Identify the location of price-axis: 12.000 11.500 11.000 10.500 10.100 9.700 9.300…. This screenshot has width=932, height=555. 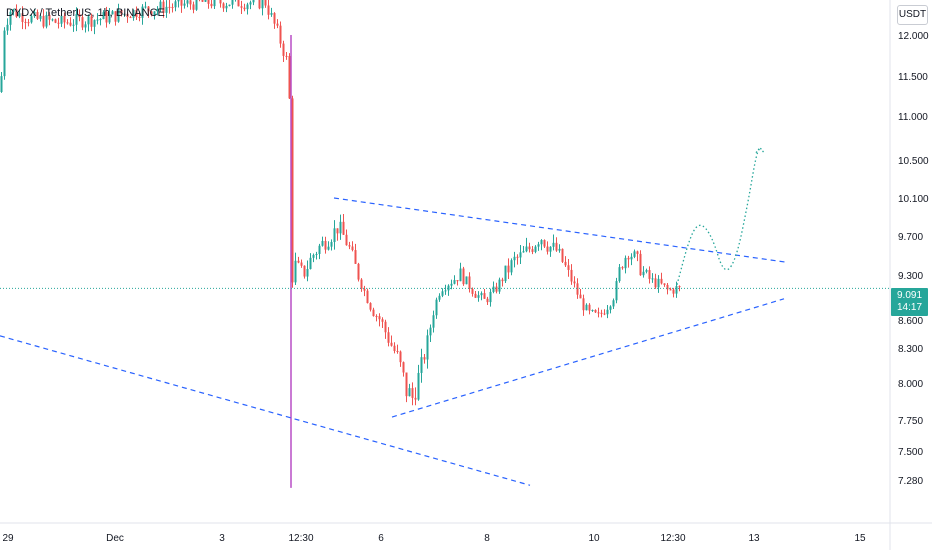
(913, 259).